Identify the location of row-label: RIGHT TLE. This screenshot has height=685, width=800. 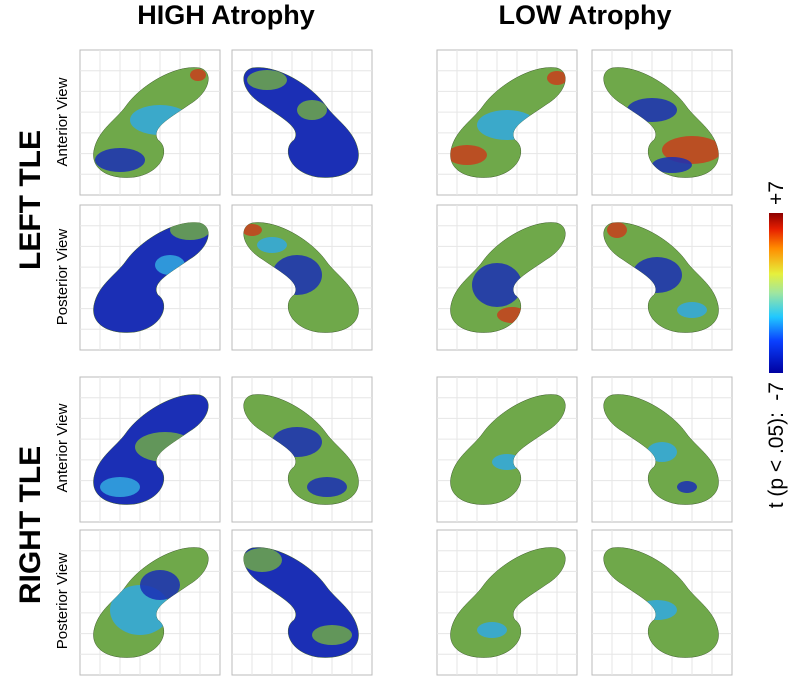
(30, 525).